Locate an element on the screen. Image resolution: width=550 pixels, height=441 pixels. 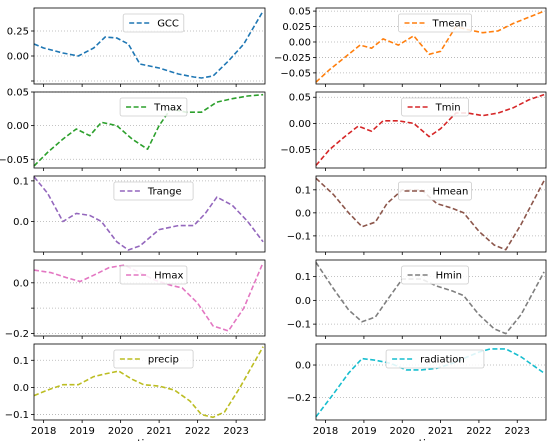
legend: Hmin is located at coordinates (435, 275).